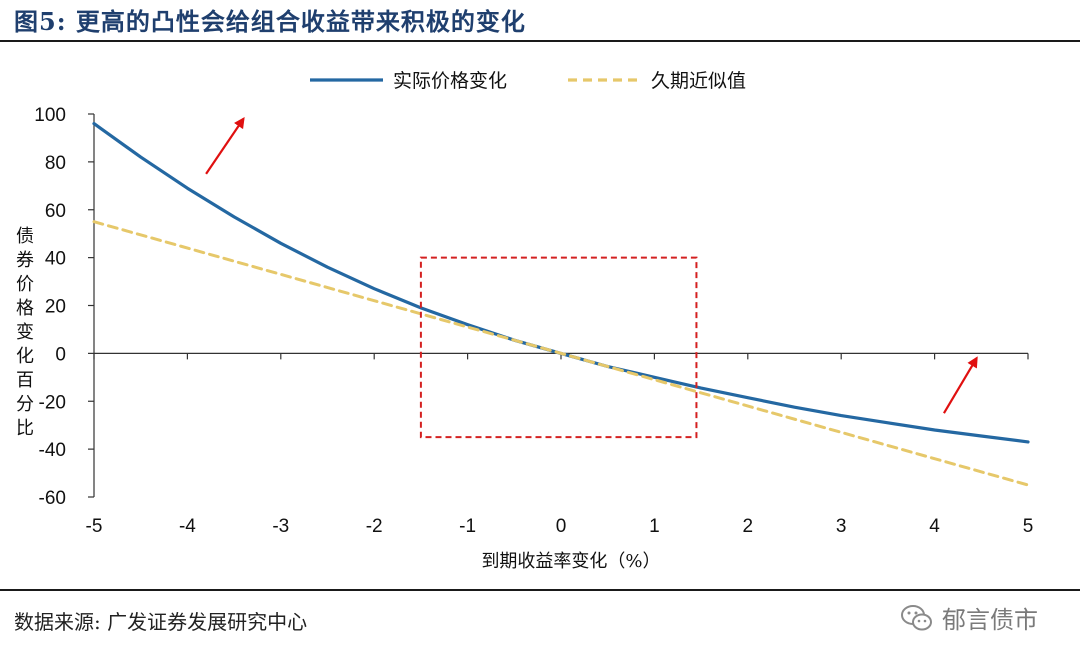 Image resolution: width=1080 pixels, height=663 pixels. I want to click on x-tick-label: -4, so click(187, 526).